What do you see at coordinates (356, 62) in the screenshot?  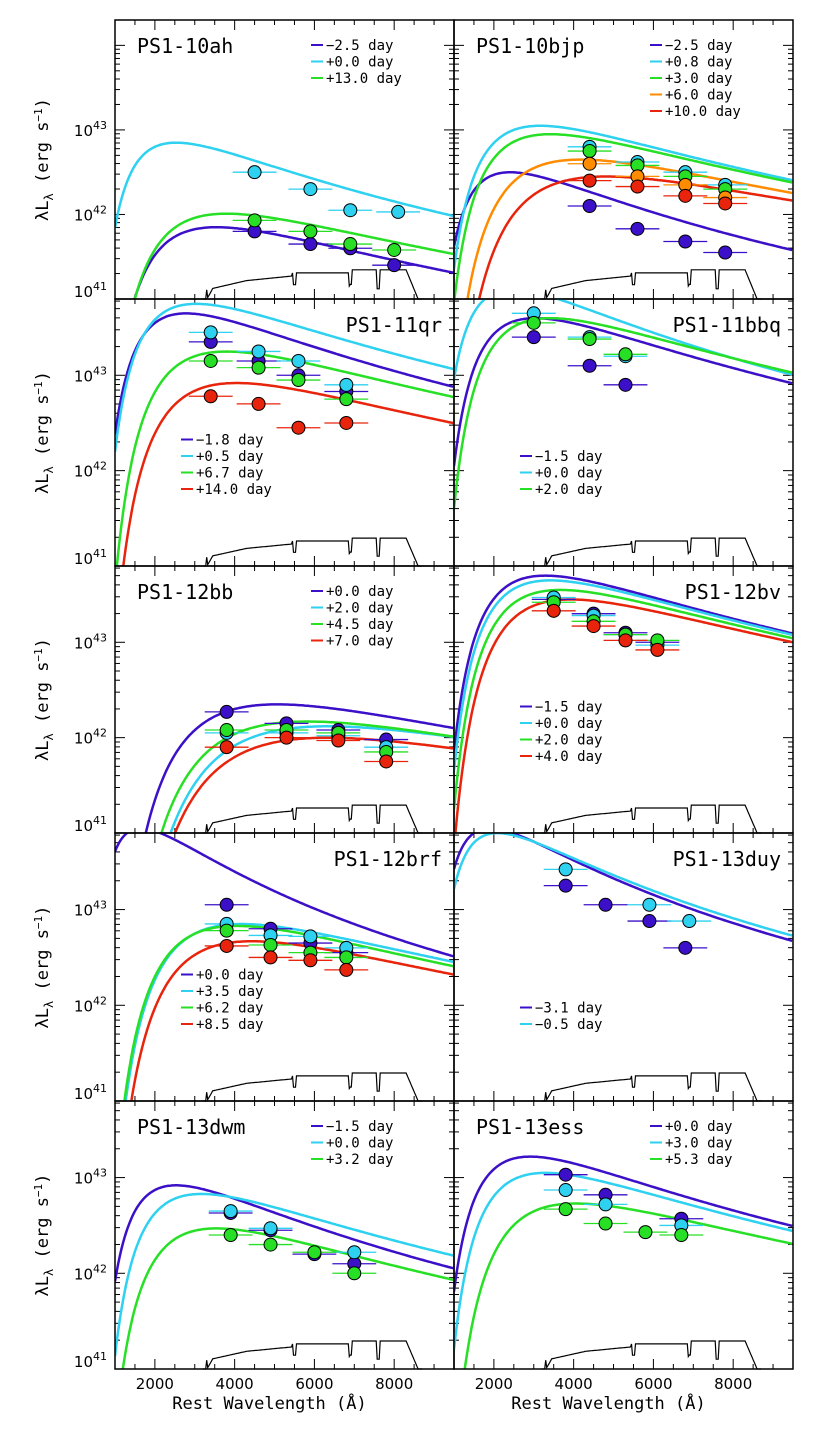 I see `legend: −2.5 day+0.0 day+13.0 day` at bounding box center [356, 62].